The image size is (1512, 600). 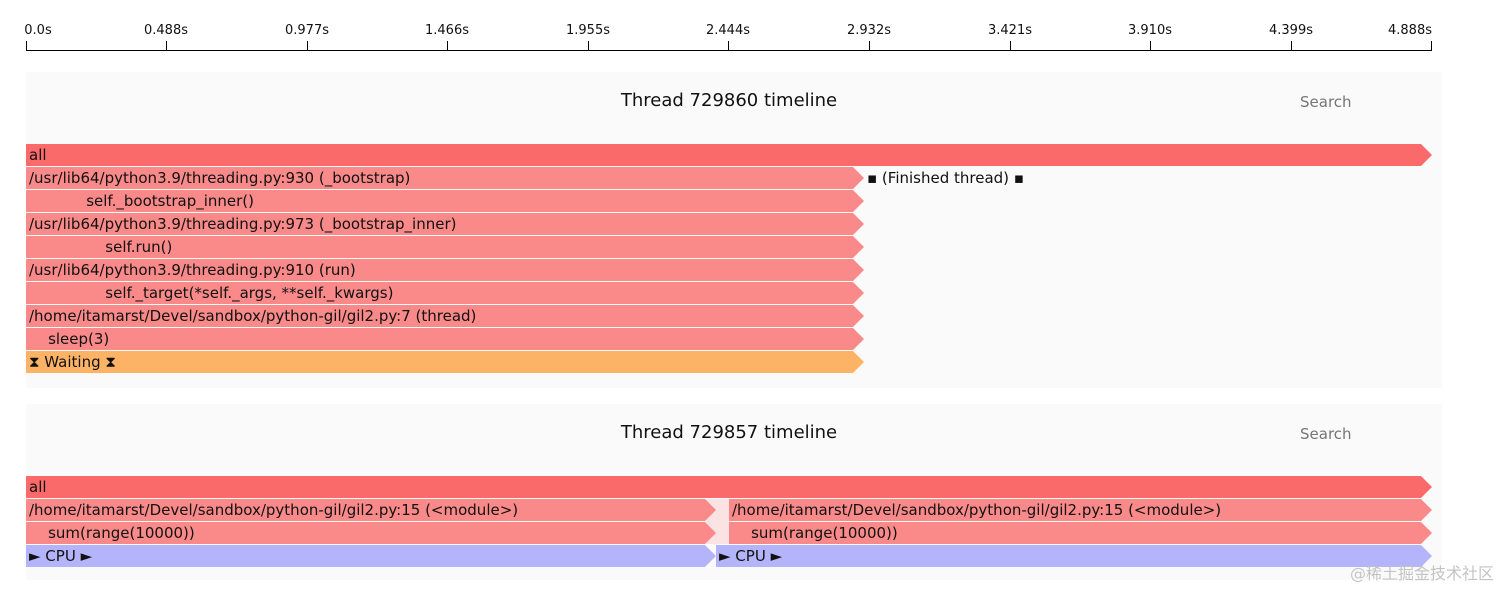 What do you see at coordinates (588, 30) in the screenshot?
I see `tick-label: 1.955s` at bounding box center [588, 30].